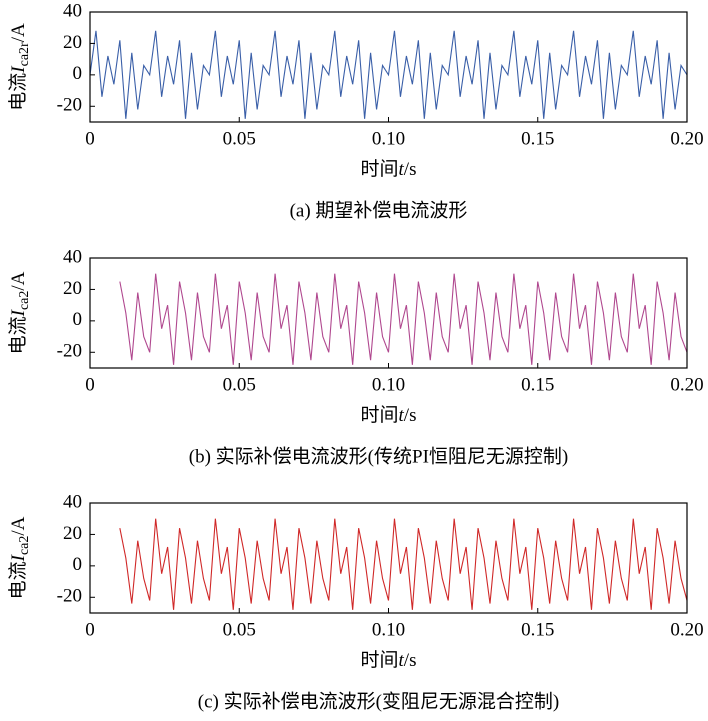 Image resolution: width=708 pixels, height=721 pixels. I want to click on y-label-subscript: ca2r, so click(24, 54).